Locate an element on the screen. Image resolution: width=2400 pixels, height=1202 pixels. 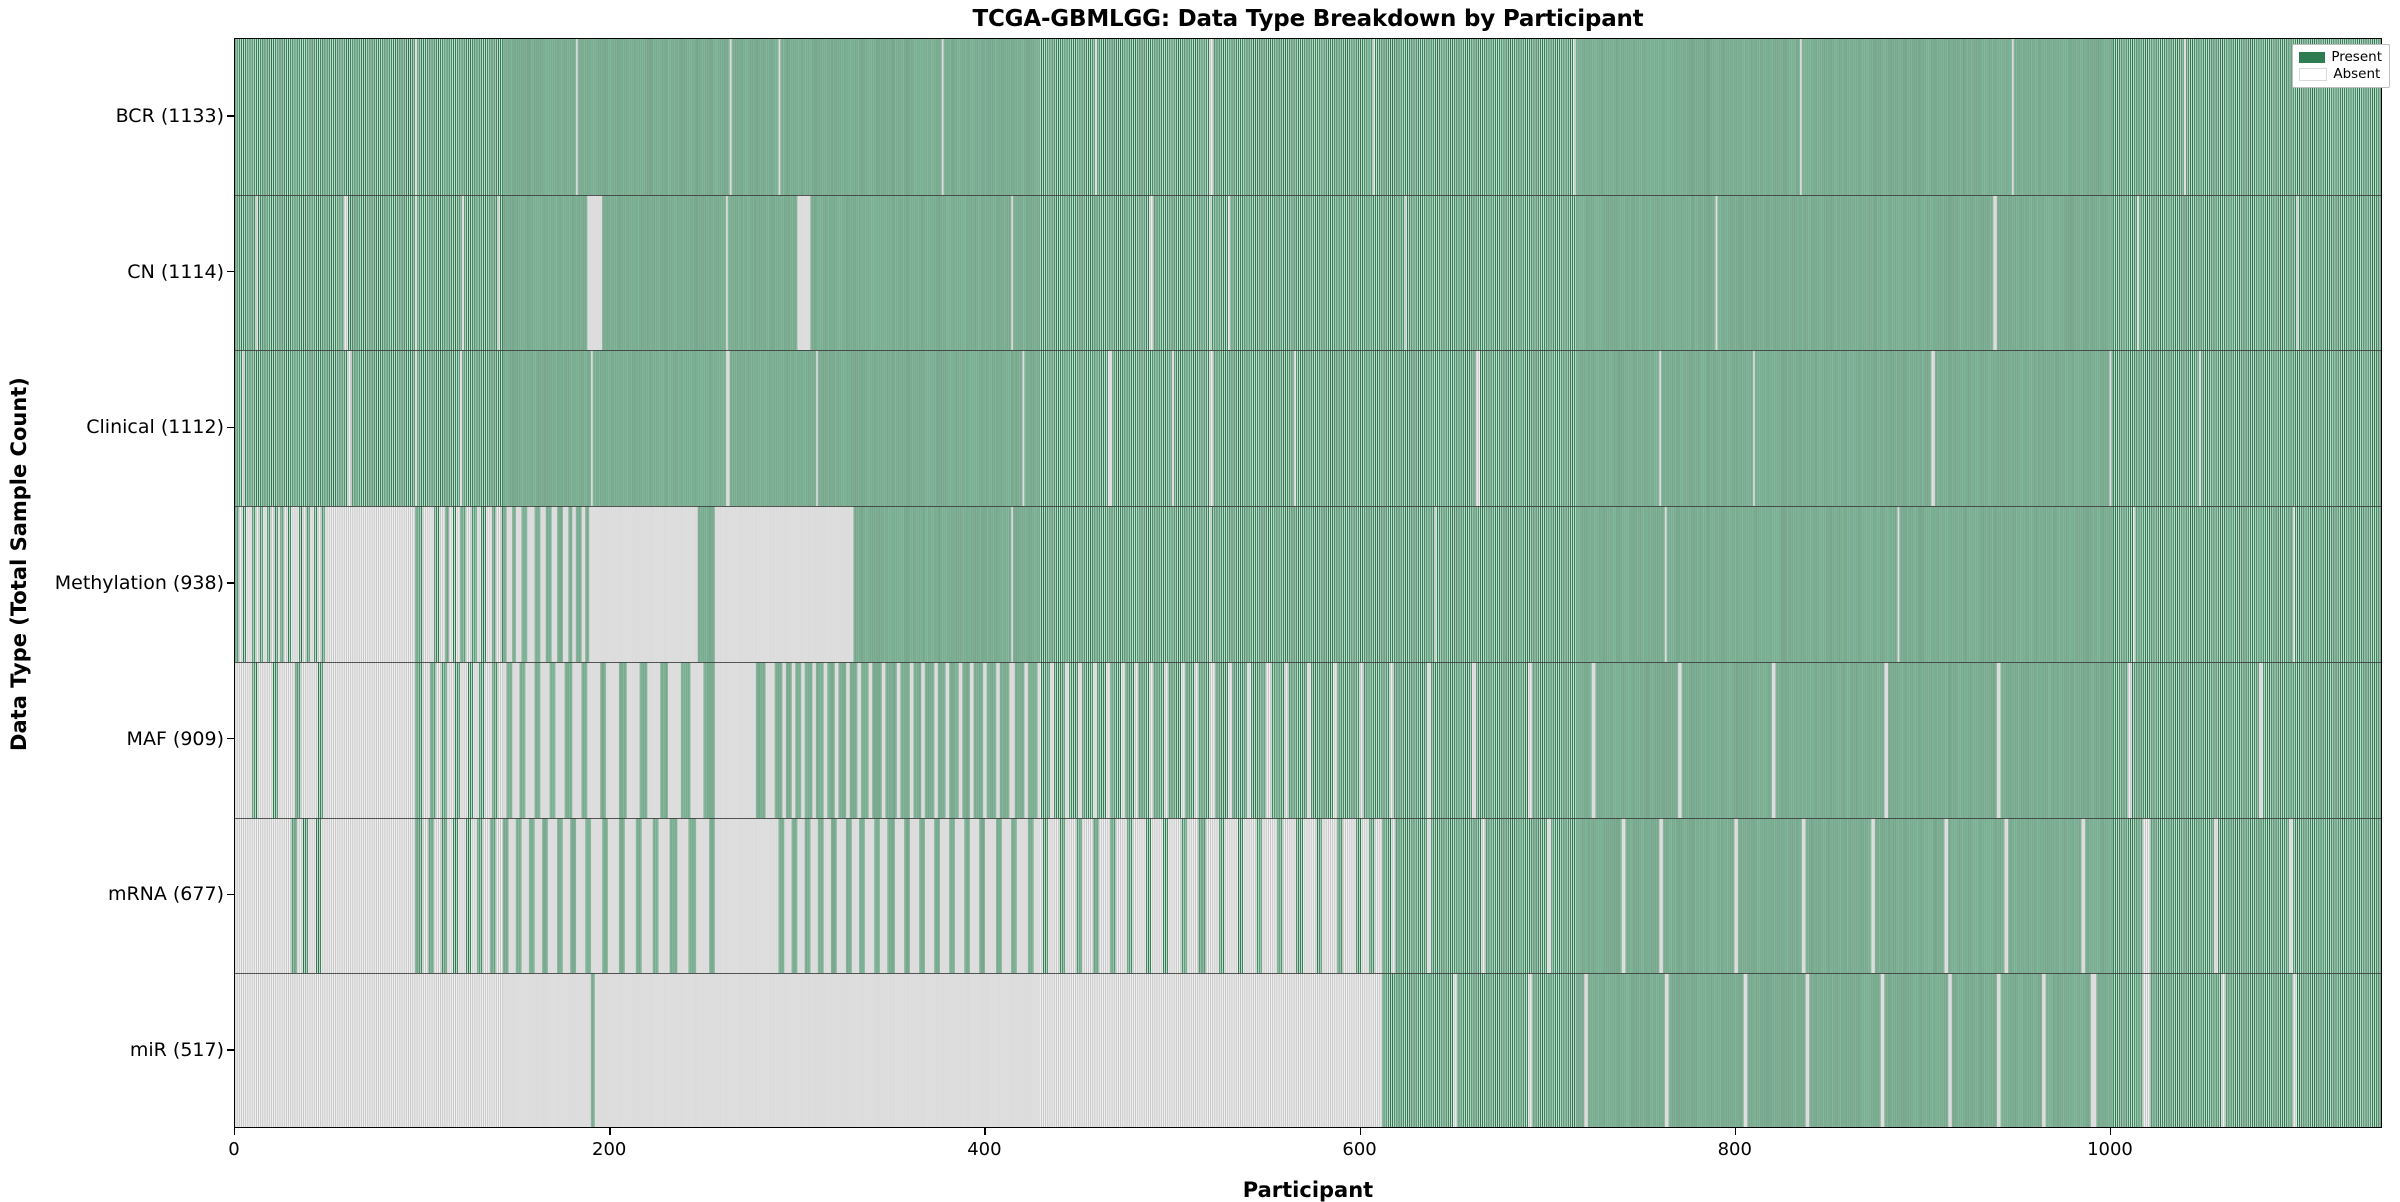
heatmap-row-maf is located at coordinates (1308, 739).